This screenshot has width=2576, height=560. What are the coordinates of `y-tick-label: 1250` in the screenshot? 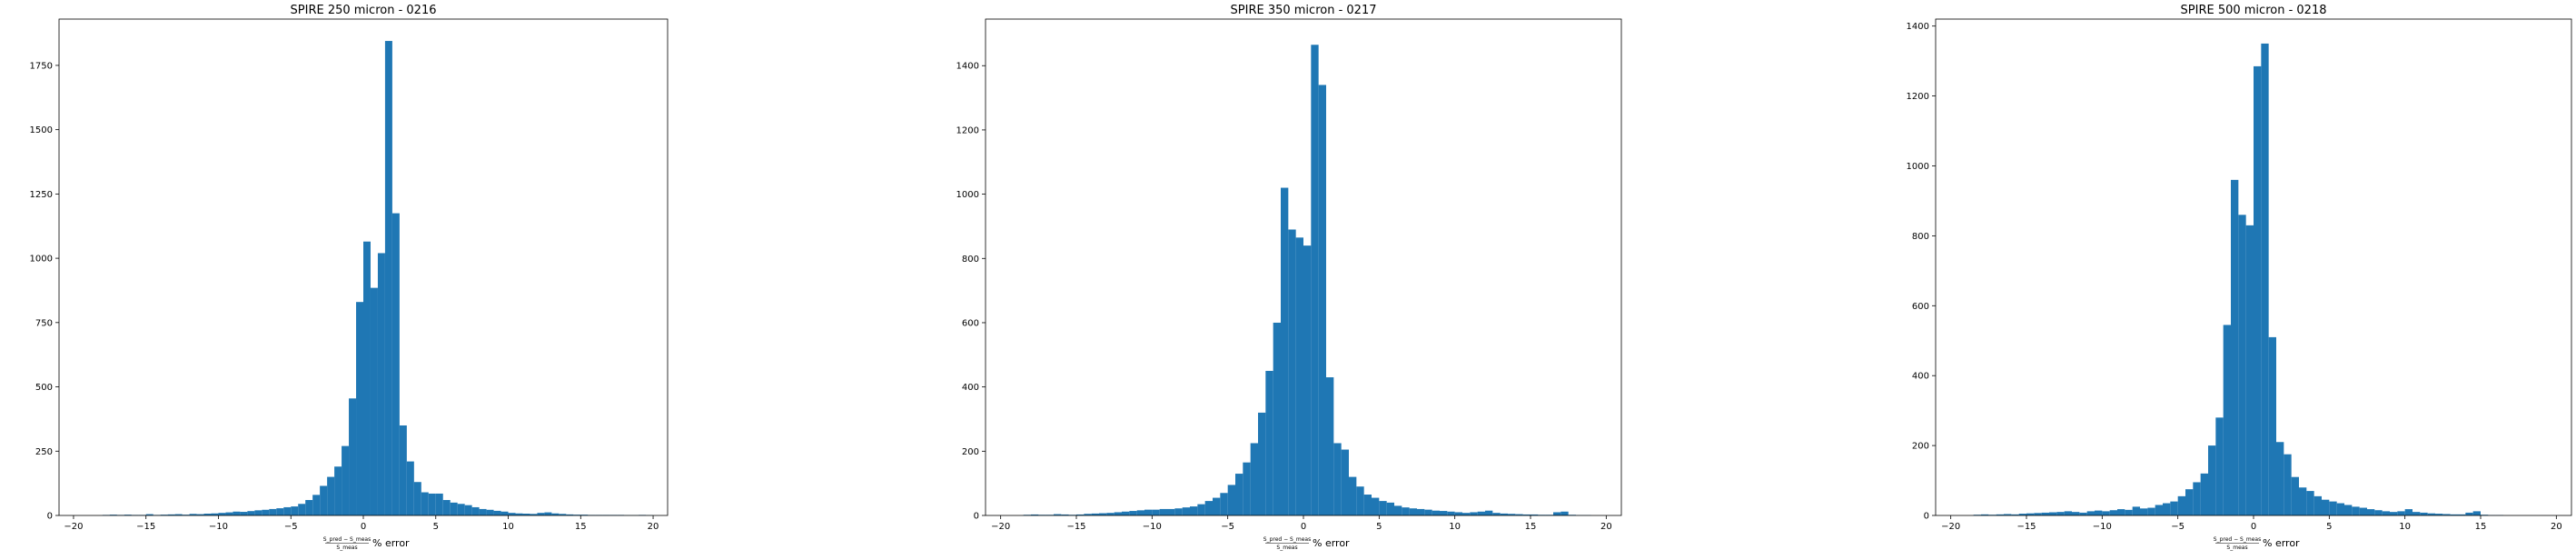 It's located at (41, 195).